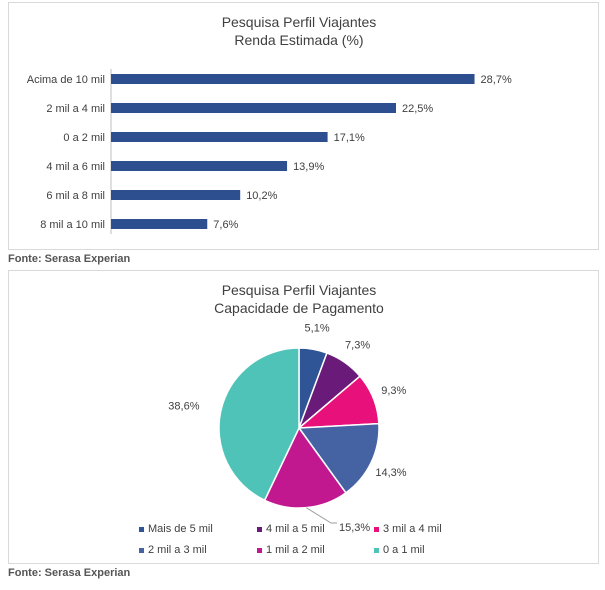 The width and height of the screenshot is (605, 590). Describe the element at coordinates (317, 329) in the screenshot. I see `pie-value-label: 5,1%` at that location.